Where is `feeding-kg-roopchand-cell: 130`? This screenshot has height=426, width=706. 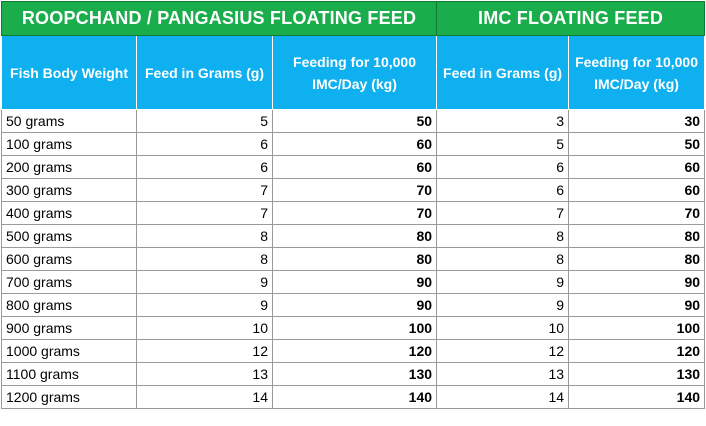
feeding-kg-roopchand-cell: 130 is located at coordinates (354, 374).